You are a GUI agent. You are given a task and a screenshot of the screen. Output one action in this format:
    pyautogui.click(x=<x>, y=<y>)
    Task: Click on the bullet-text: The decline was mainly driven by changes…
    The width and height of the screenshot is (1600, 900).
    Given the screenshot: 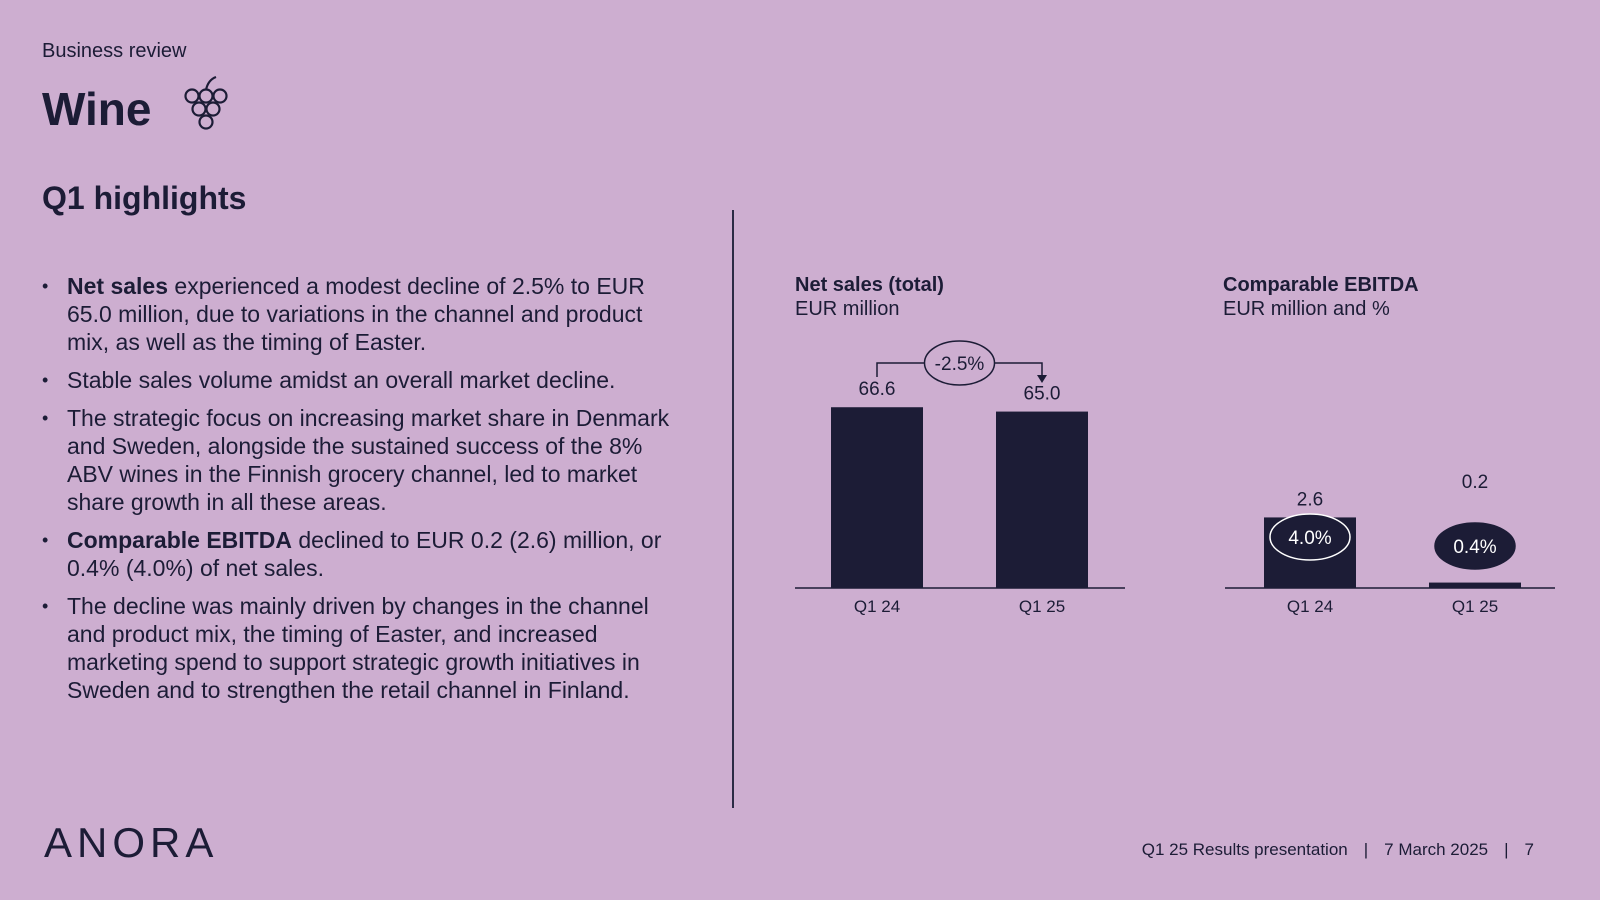 What is the action you would take?
    pyautogui.click(x=358, y=648)
    